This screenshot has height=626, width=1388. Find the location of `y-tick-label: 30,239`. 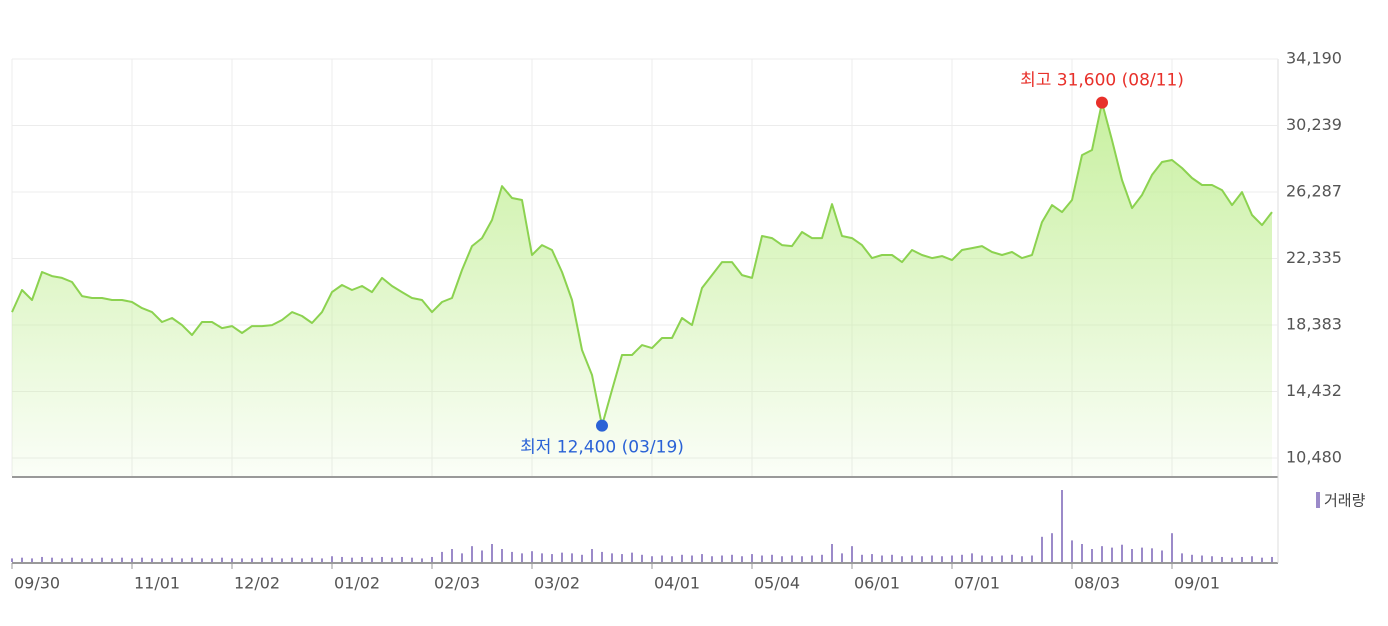

y-tick-label: 30,239 is located at coordinates (1314, 124).